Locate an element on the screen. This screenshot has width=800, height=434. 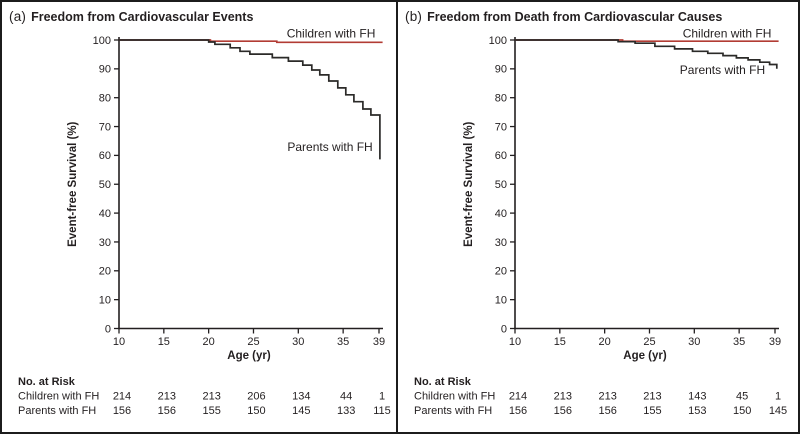
panel-a-header: (a) Freedom from Cardiovascular Events is located at coordinates (131, 17).